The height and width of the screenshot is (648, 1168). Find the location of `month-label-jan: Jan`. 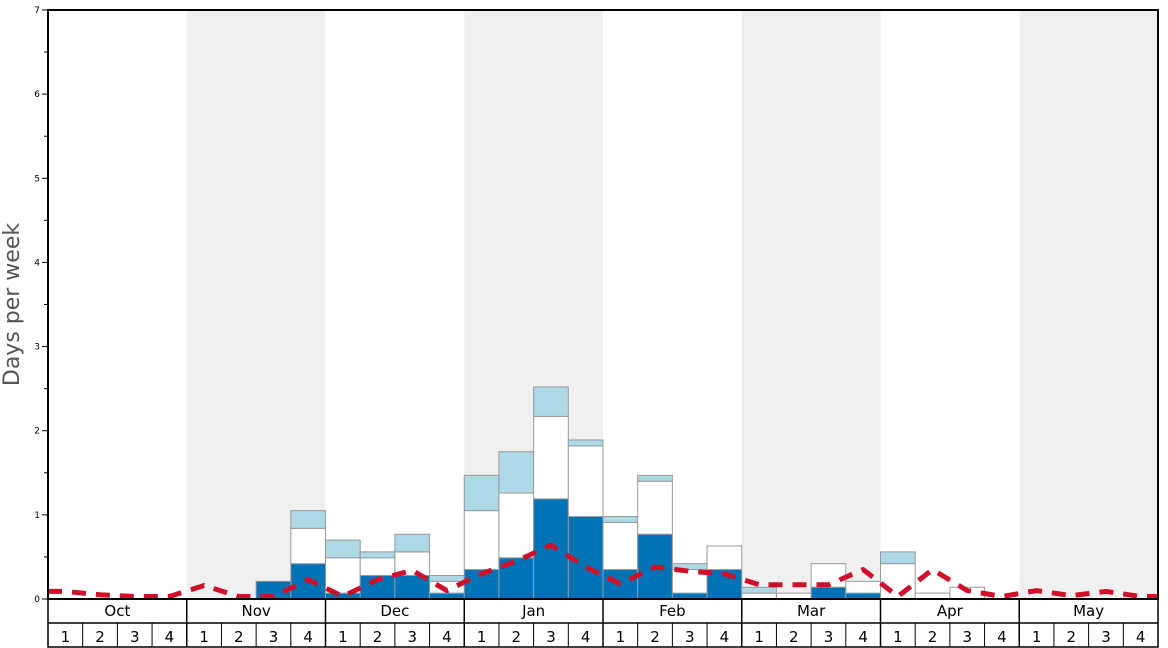

month-label-jan: Jan is located at coordinates (533, 611).